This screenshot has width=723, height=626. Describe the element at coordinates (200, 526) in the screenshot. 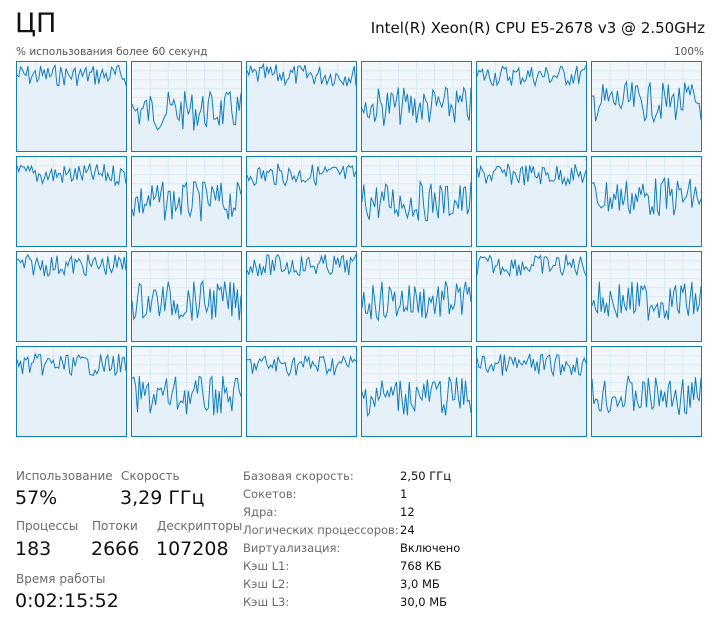

I see `handles-label: Дескрипторы` at that location.